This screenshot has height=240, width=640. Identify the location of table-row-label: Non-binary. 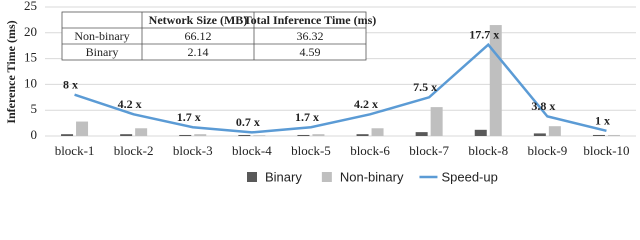
(101, 36).